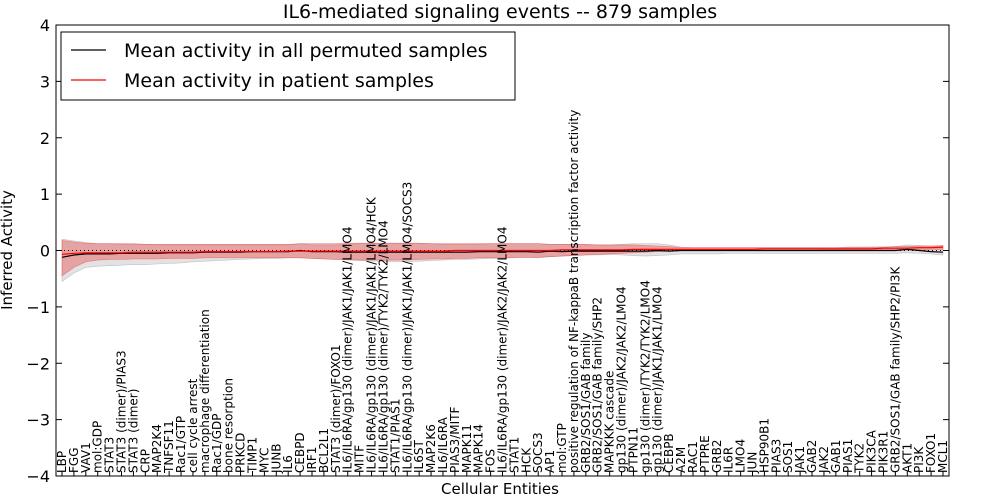 This screenshot has height=500, width=1000. I want to click on x-entity-label: MAPKKK cascade, so click(610, 422).